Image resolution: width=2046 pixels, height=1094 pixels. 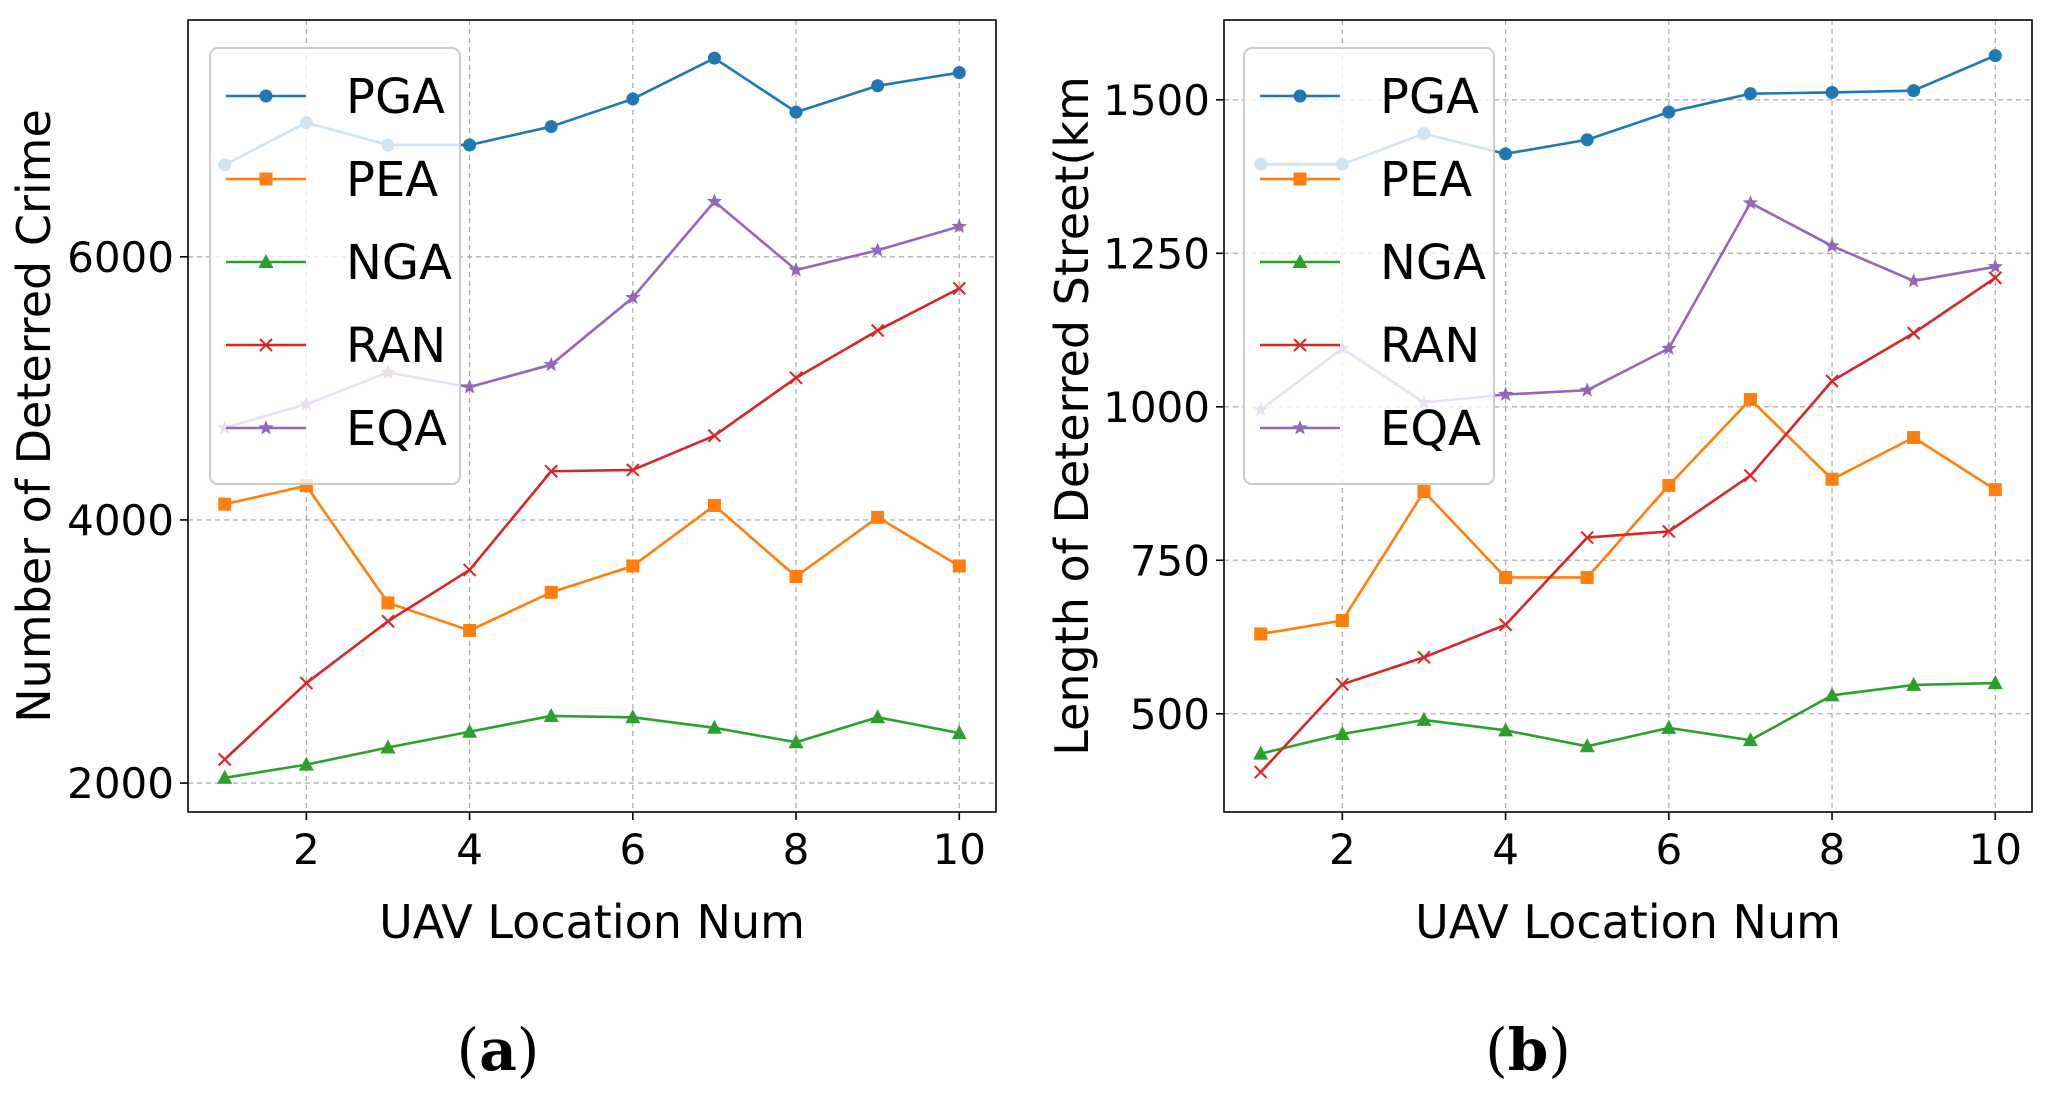 What do you see at coordinates (1342, 849) in the screenshot?
I see `panel-b-x-tick-label: 2` at bounding box center [1342, 849].